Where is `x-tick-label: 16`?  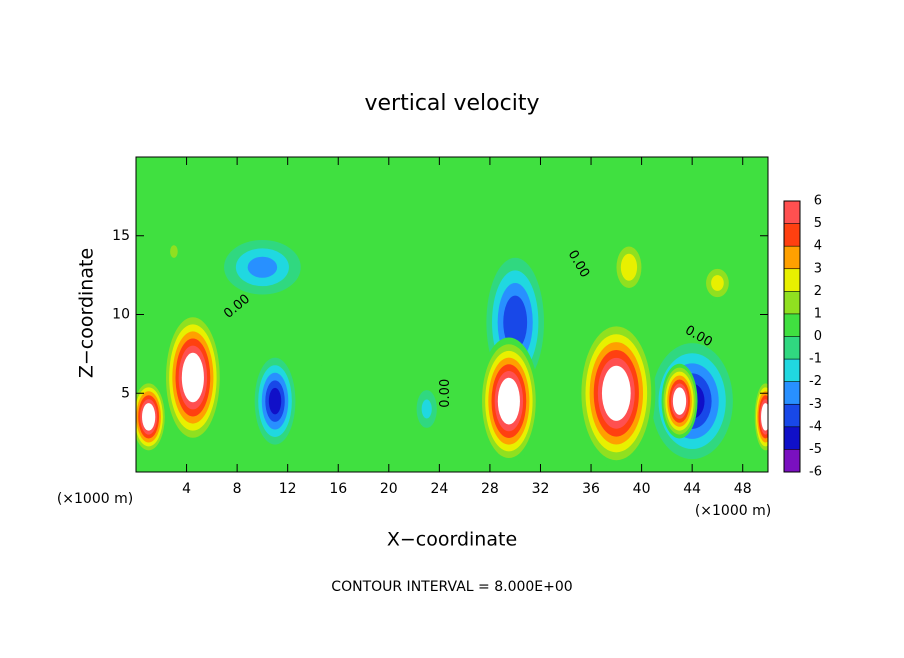
x-tick-label: 16 is located at coordinates (338, 489).